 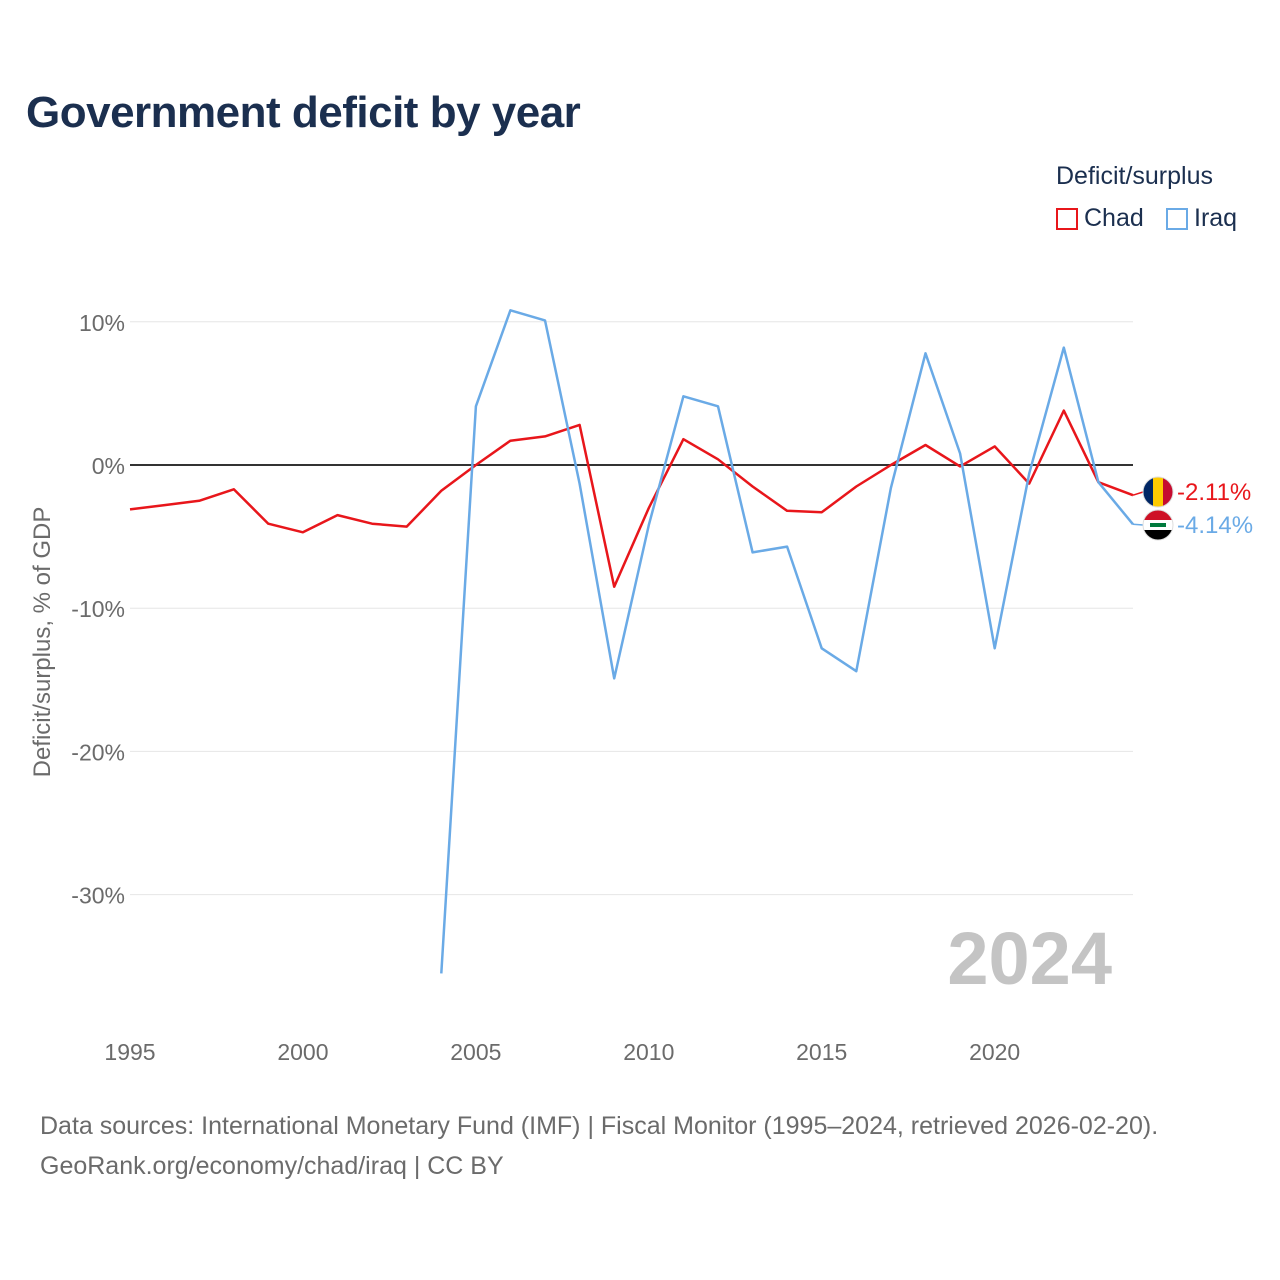 What do you see at coordinates (1216, 218) in the screenshot?
I see `legend-label-iraq: Iraq` at bounding box center [1216, 218].